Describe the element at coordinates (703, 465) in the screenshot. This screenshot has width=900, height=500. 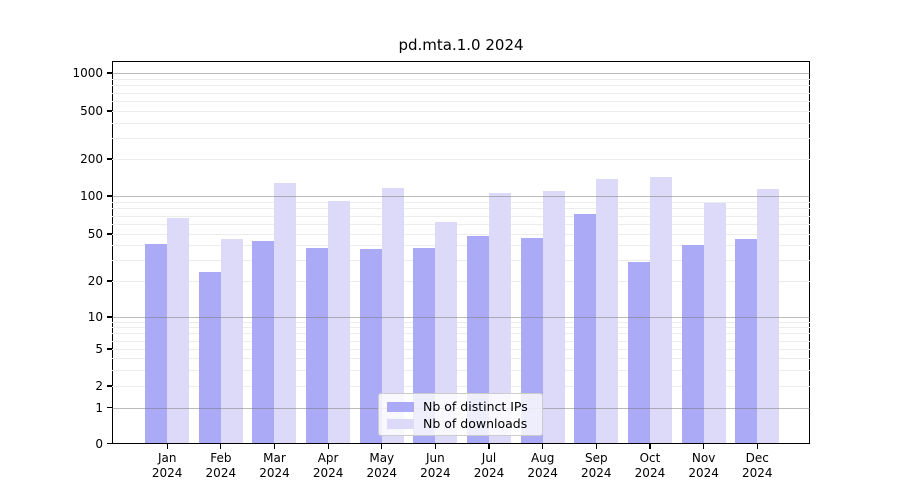
I see `x-tick-label: Nov 2024` at that location.